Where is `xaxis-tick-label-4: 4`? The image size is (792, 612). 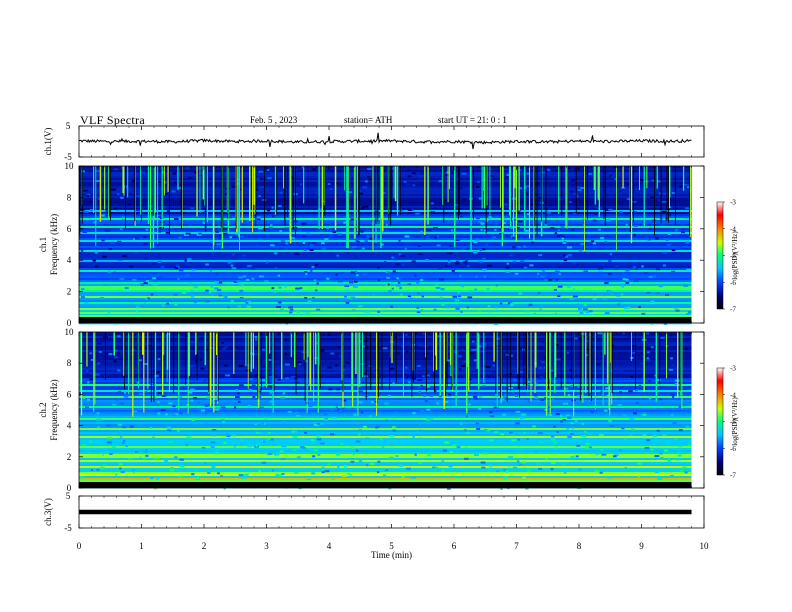
xaxis-tick-label-4: 4 is located at coordinates (329, 546).